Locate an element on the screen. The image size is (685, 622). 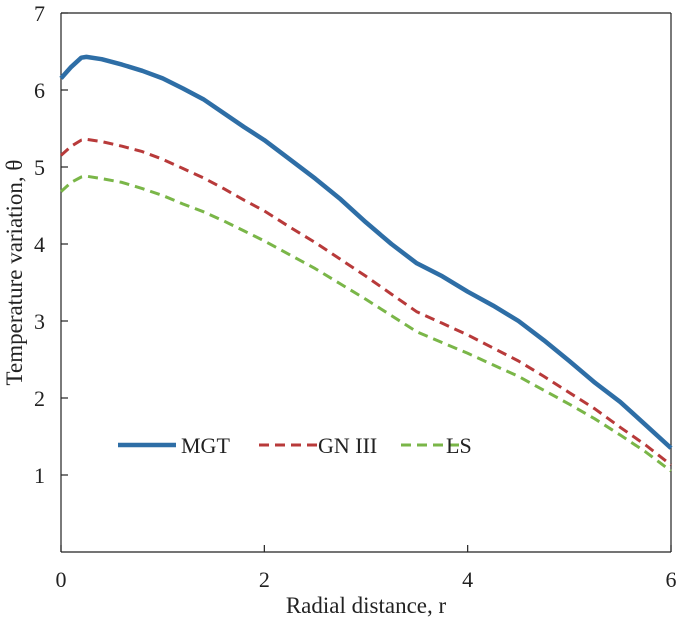
y-tick-label: 7 is located at coordinates (39, 13).